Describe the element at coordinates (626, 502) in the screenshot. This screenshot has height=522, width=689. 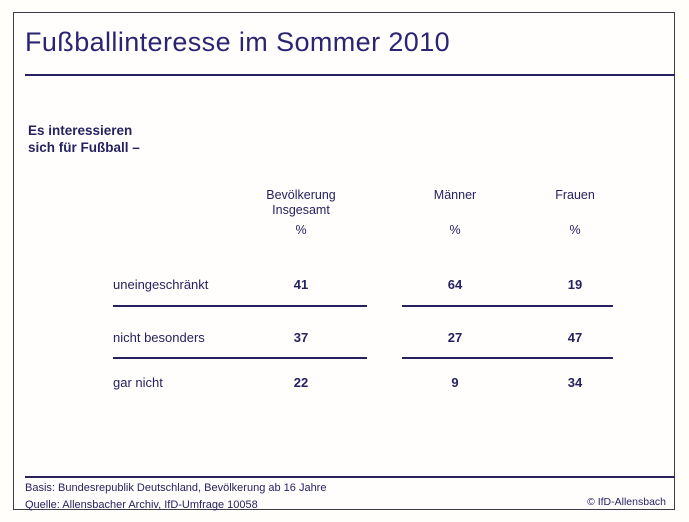
I see `footer-copyright: © IfD-Allensbach` at that location.